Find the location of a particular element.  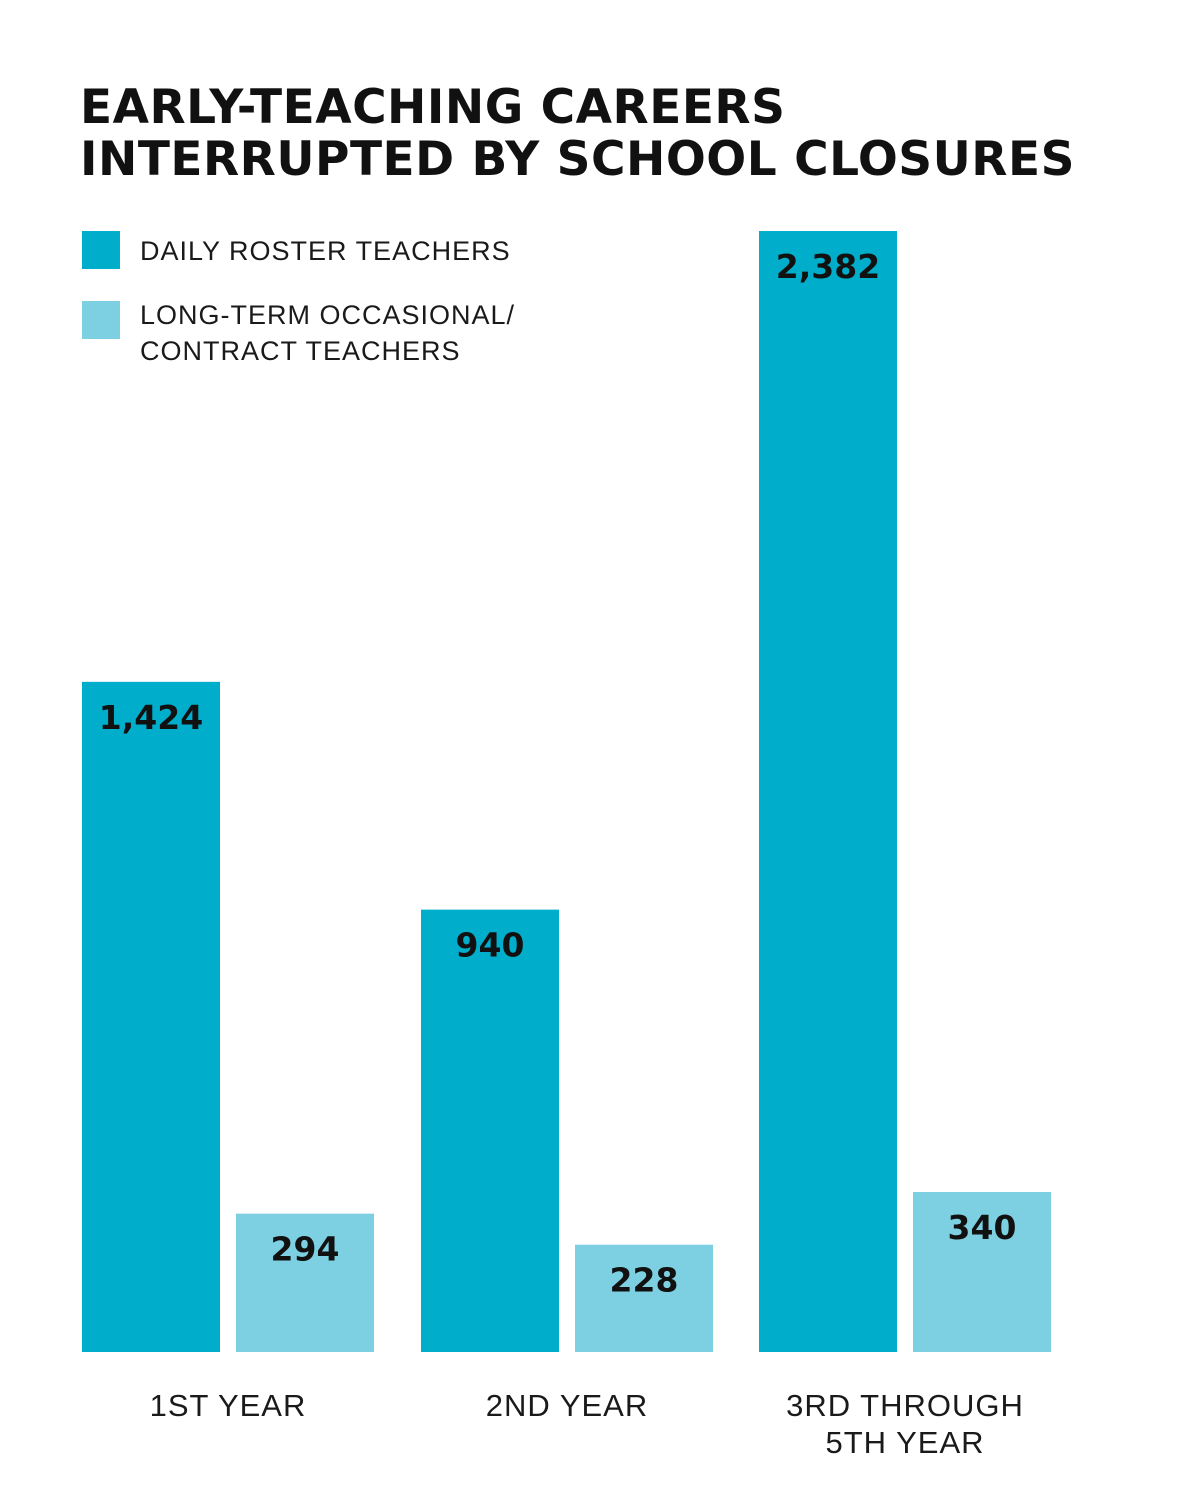

legend-label-daily-roster: DAILY ROSTER TEACHERS is located at coordinates (325, 251).